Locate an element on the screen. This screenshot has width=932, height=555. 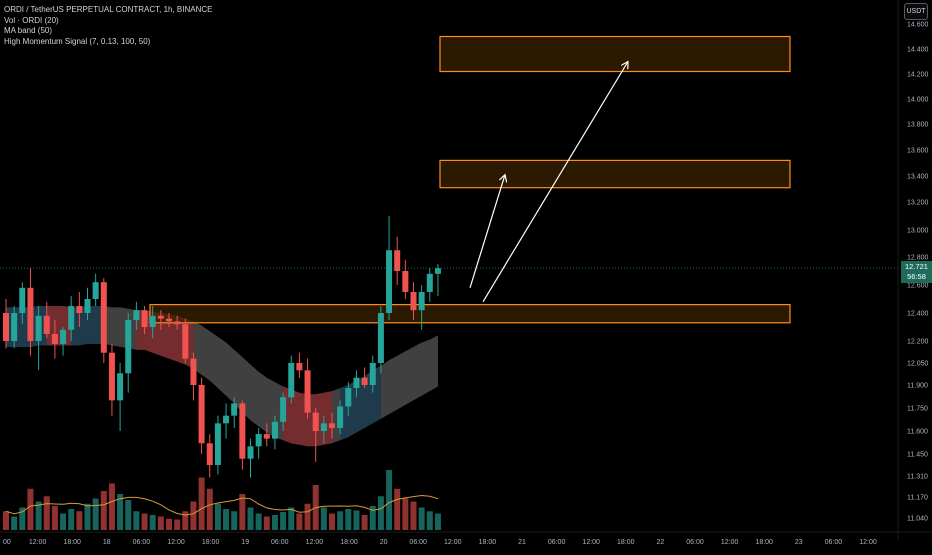
price-tick-label: 12.400 is located at coordinates (918, 314).